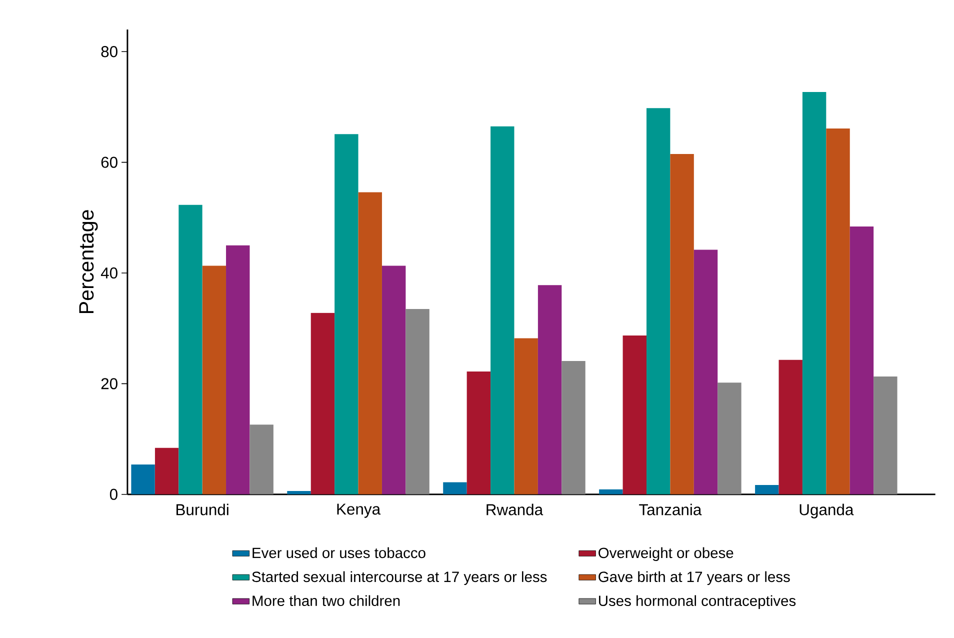 The width and height of the screenshot is (954, 638). What do you see at coordinates (399, 578) in the screenshot?
I see `legend-label: Started sexual intercourse at 17 years or less` at bounding box center [399, 578].